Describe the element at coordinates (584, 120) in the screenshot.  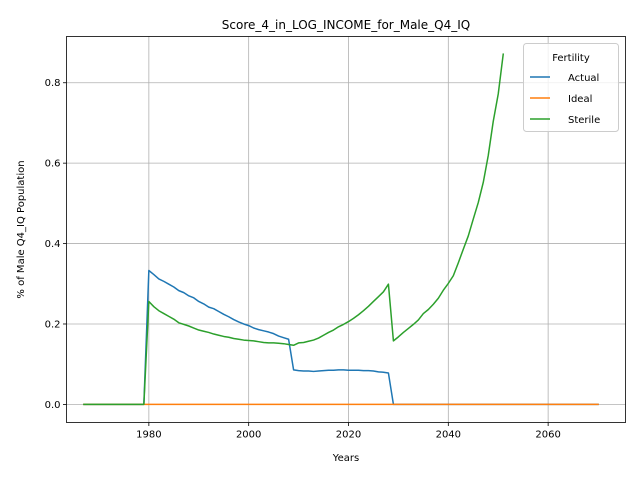
I see `legend-label-sterile: Sterile` at that location.